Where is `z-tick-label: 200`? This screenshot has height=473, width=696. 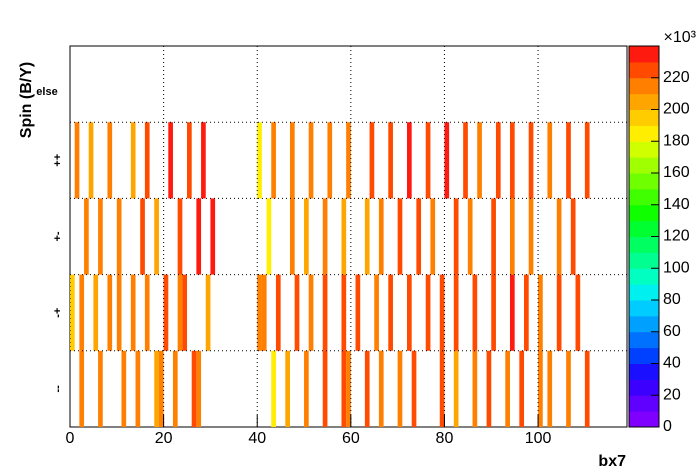 z-tick-label: 200 is located at coordinates (676, 109).